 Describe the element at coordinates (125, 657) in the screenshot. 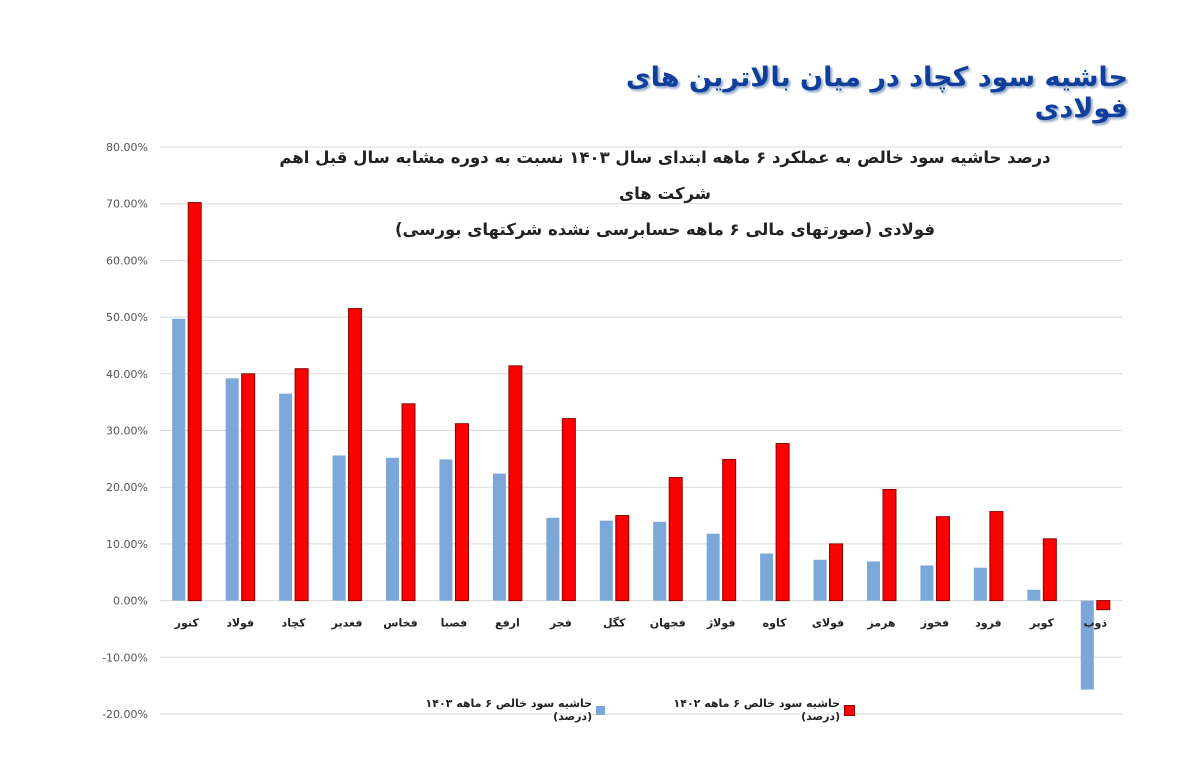

I see `y-tick-label: -10.00%` at that location.